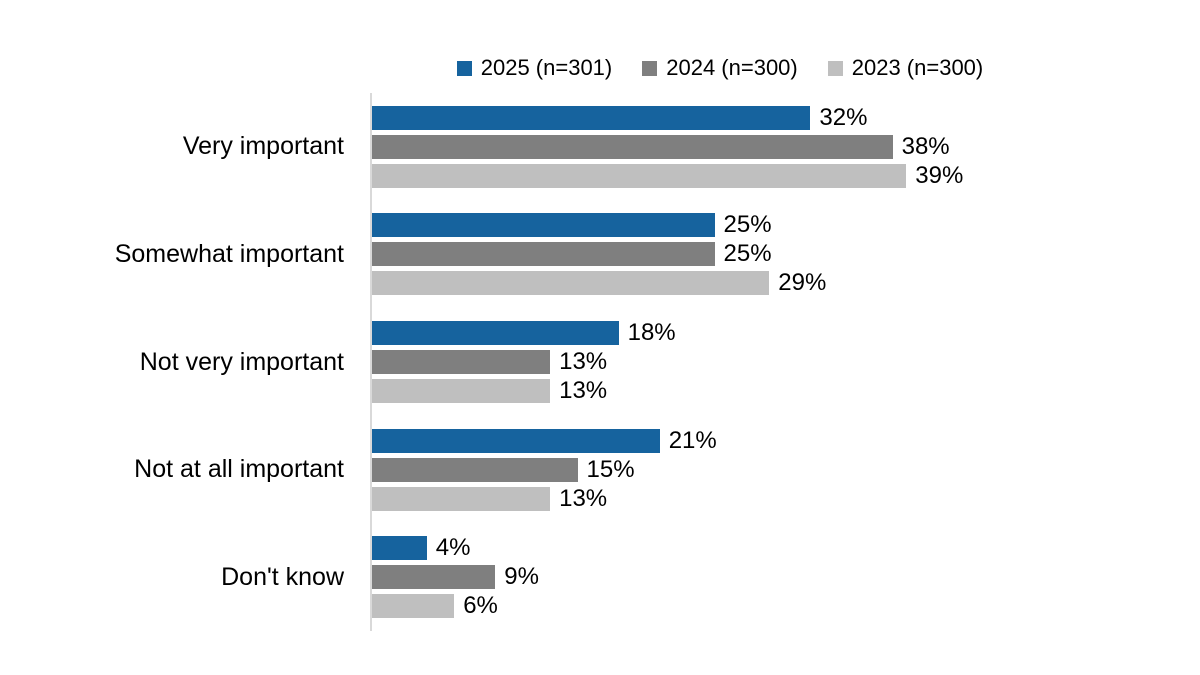 This screenshot has height=675, width=1200. I want to click on bar-line: 18%, so click(691, 332).